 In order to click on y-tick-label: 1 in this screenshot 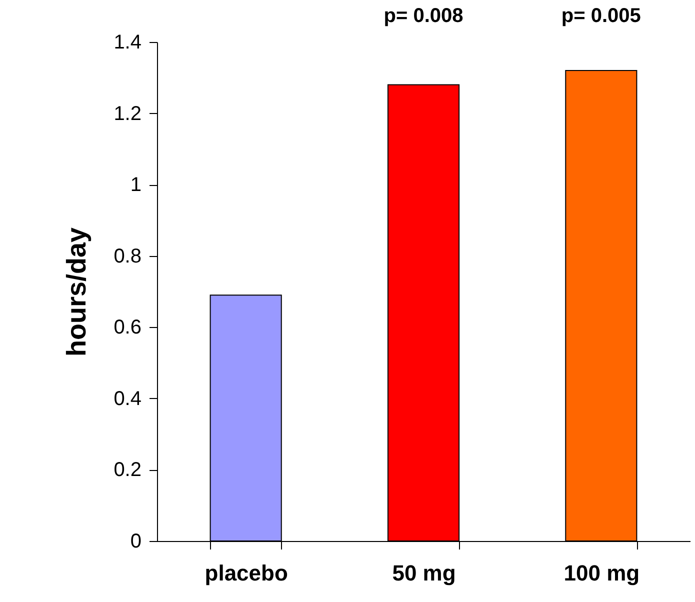, I will do `click(136, 185)`.